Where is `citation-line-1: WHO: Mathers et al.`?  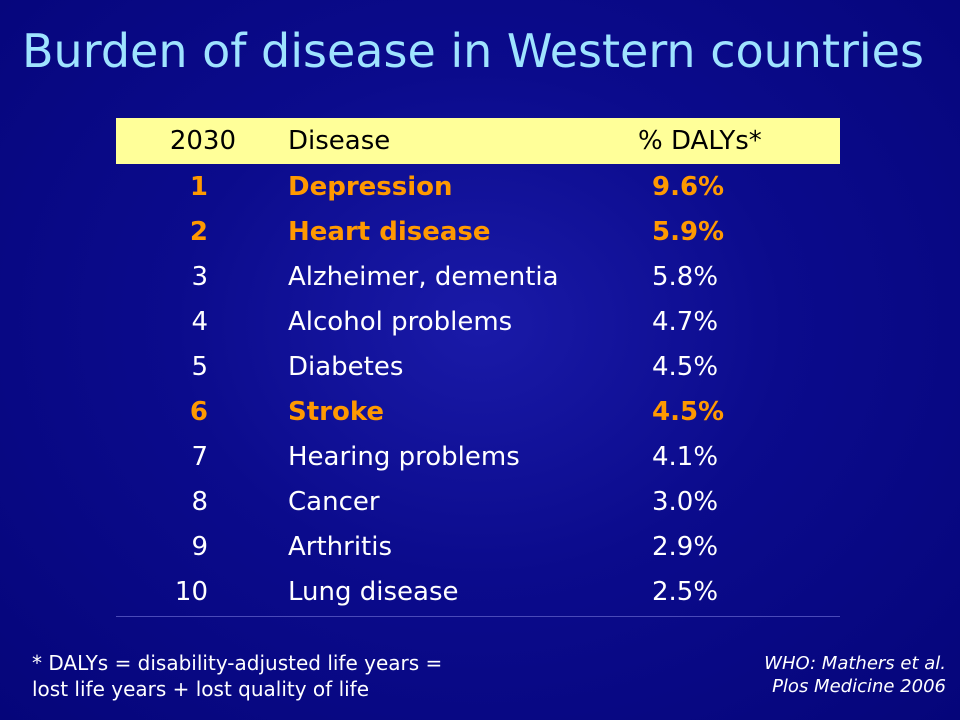 citation-line-1: WHO: Mathers et al. is located at coordinates (855, 663).